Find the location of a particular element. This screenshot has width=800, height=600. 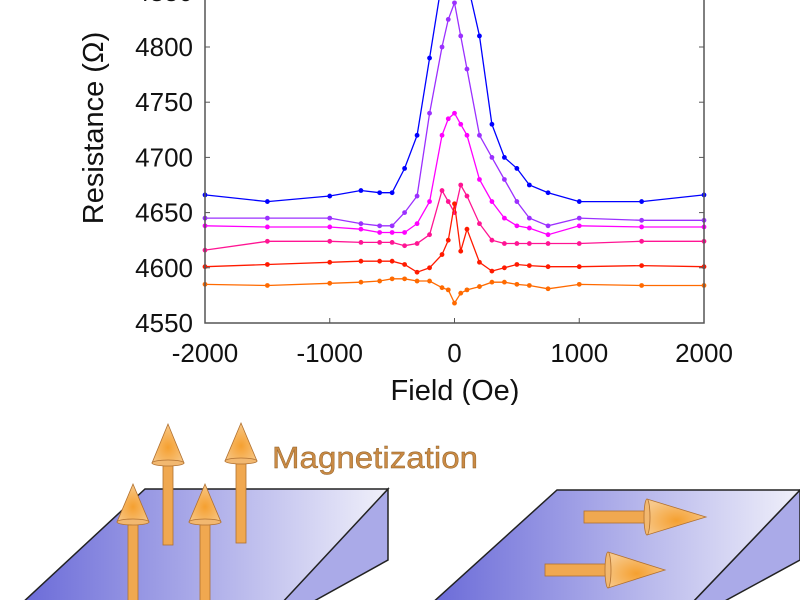

y-tick-label: 4650 is located at coordinates (164, 213).